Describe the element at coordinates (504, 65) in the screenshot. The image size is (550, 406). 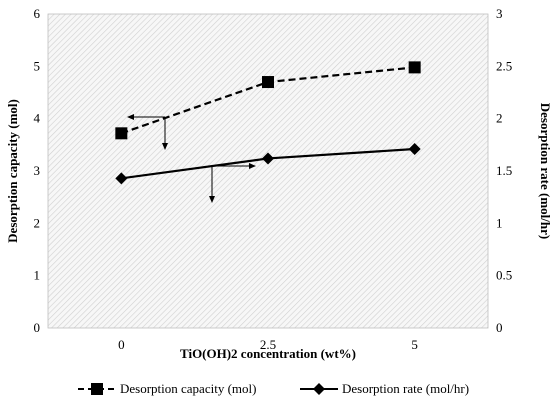
I see `y2-tick-label: 2.5` at that location.